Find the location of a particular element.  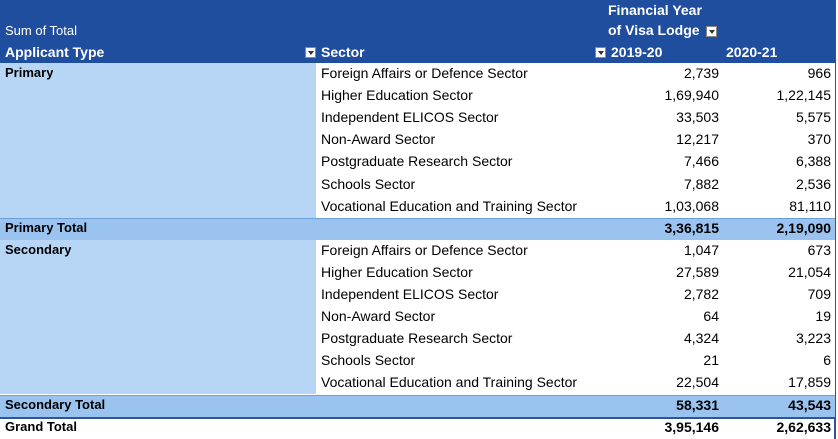

header-band is located at coordinates (417, 31).